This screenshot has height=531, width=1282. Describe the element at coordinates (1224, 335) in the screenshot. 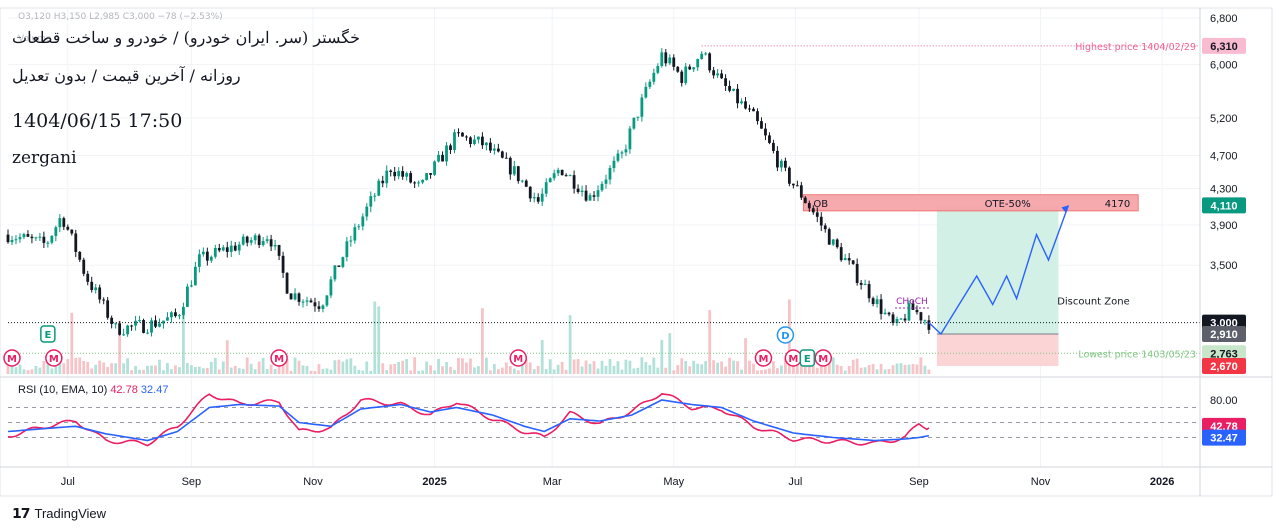

I see `price-scale-badge-label: 2,910` at that location.